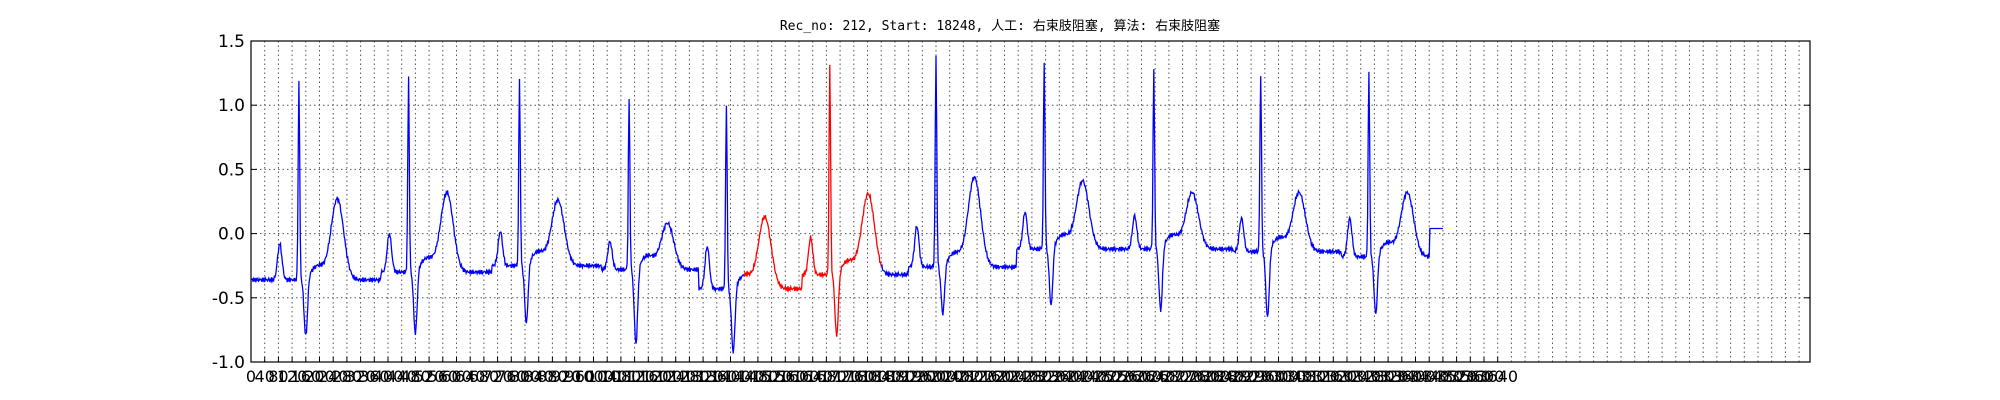 The height and width of the screenshot is (400, 2000). I want to click on x-tick-label: 1120, so click(634, 376).